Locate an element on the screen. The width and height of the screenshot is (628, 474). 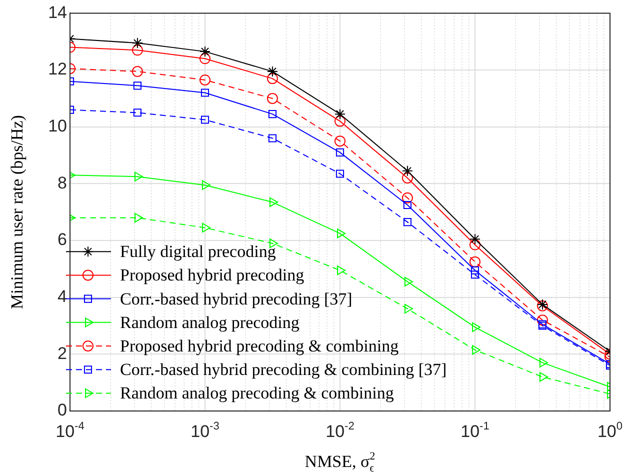
legend-label: Random analog precoding & combining is located at coordinates (257, 393).